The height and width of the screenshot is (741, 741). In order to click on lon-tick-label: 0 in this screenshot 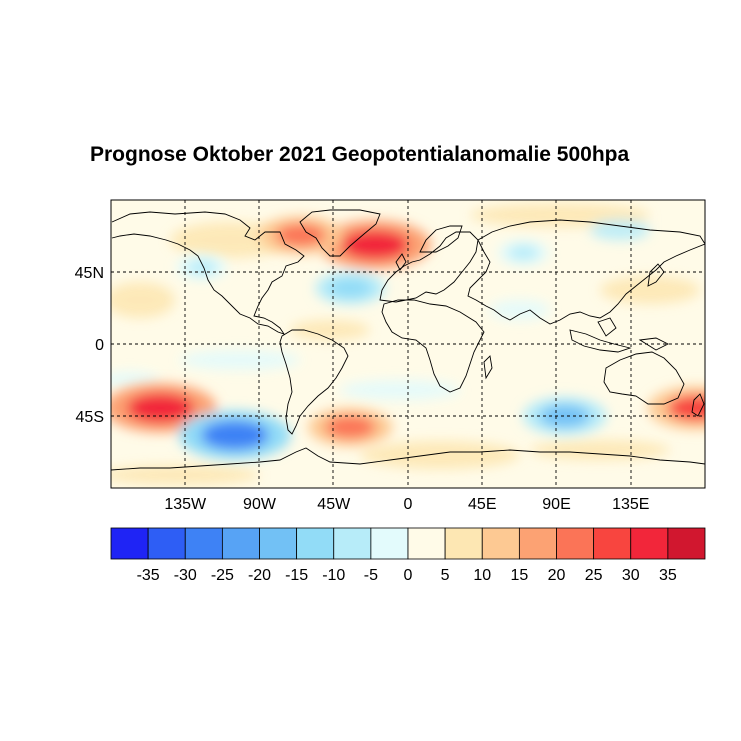, I will do `click(408, 504)`.